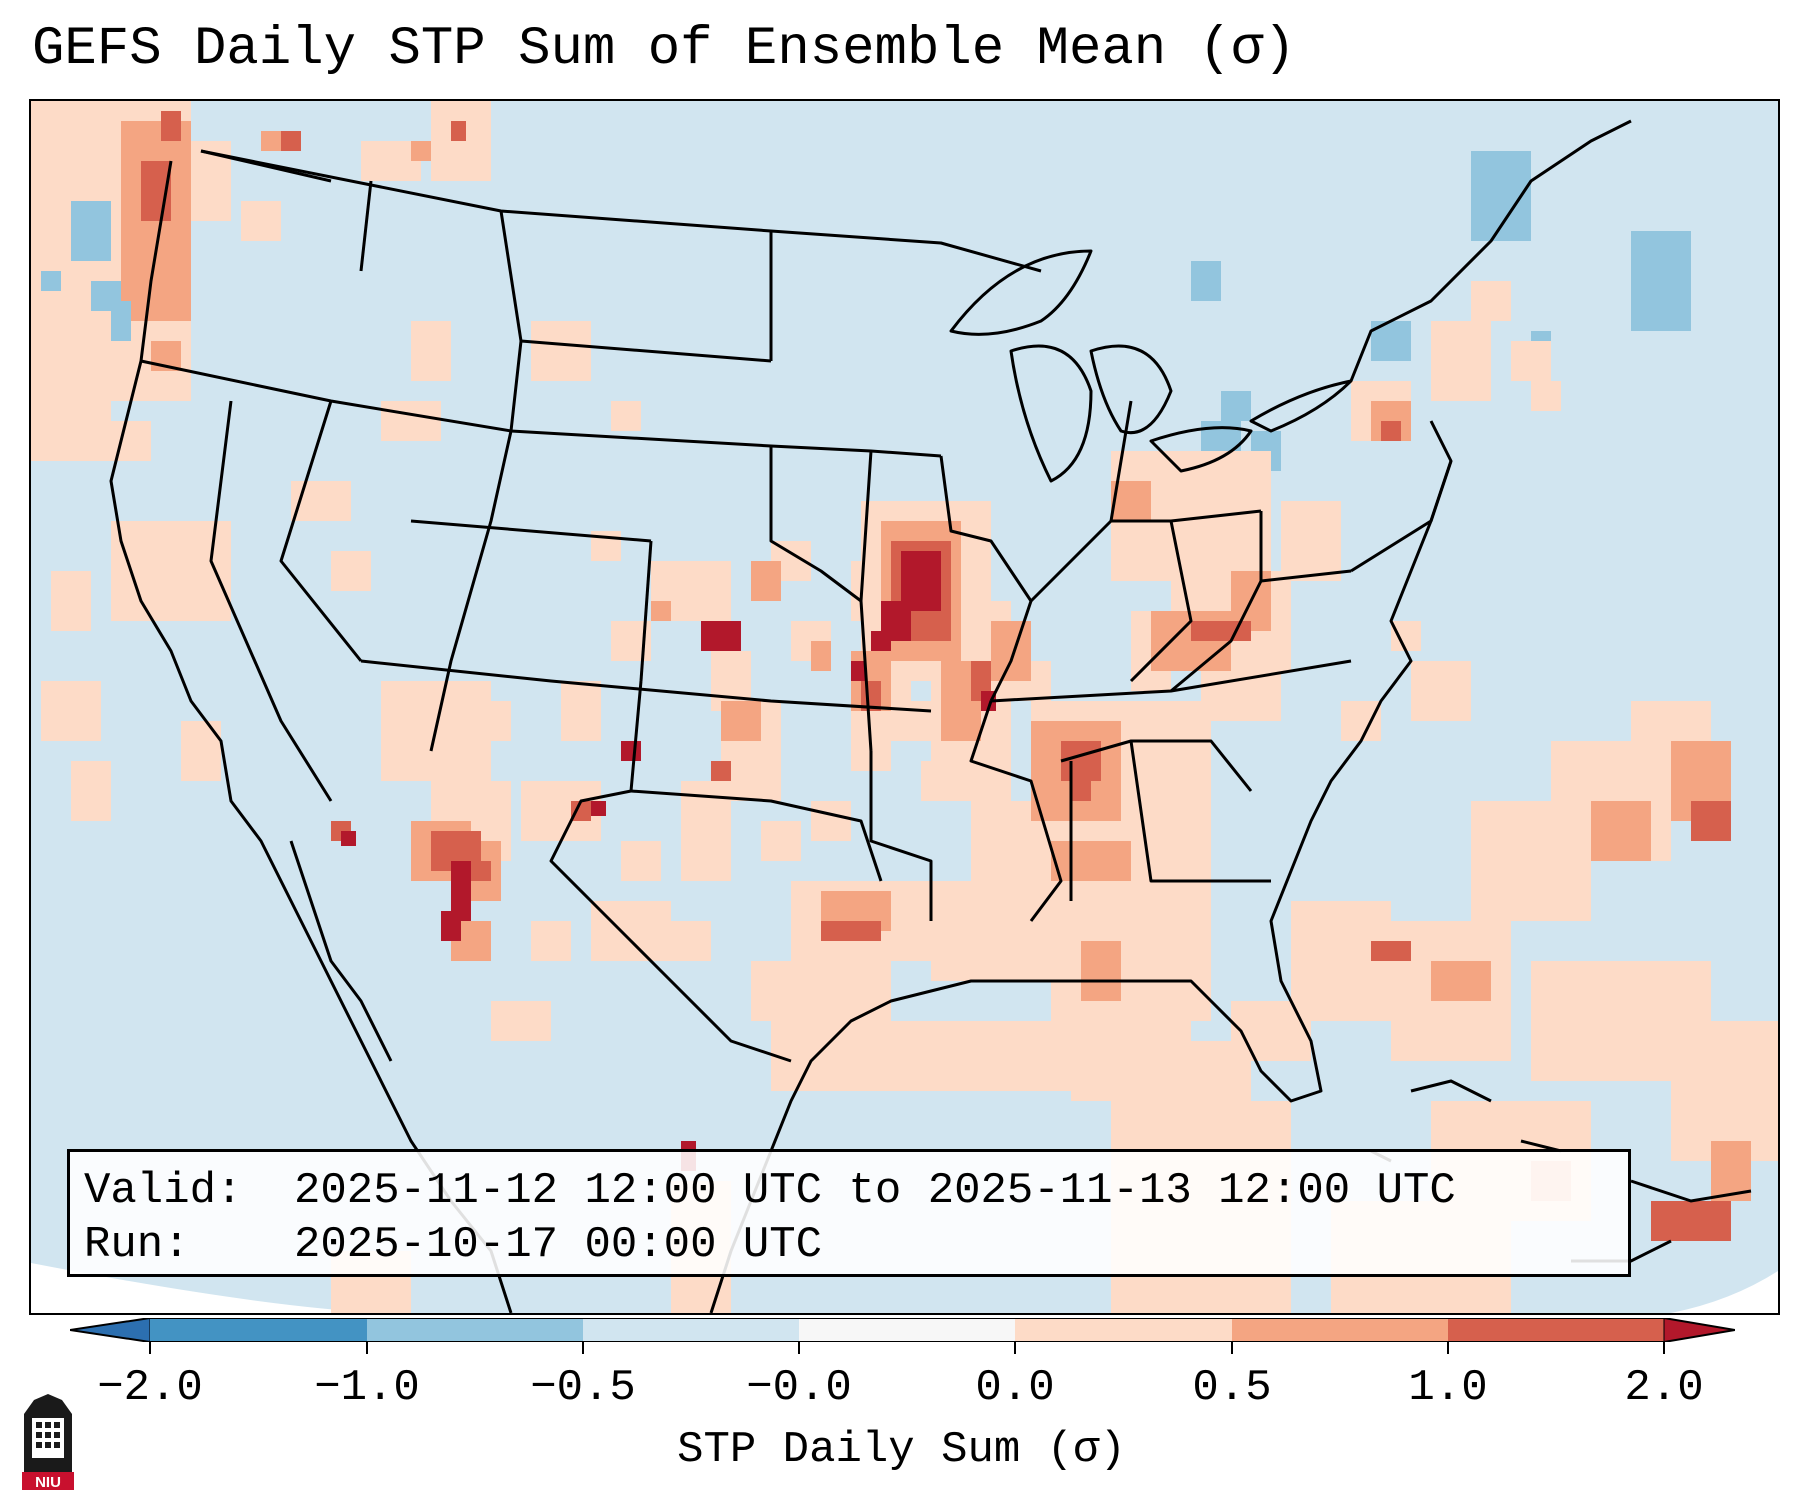 The image size is (1803, 1506). What do you see at coordinates (150, 1388) in the screenshot?
I see `tick-label-0: −2.0` at bounding box center [150, 1388].